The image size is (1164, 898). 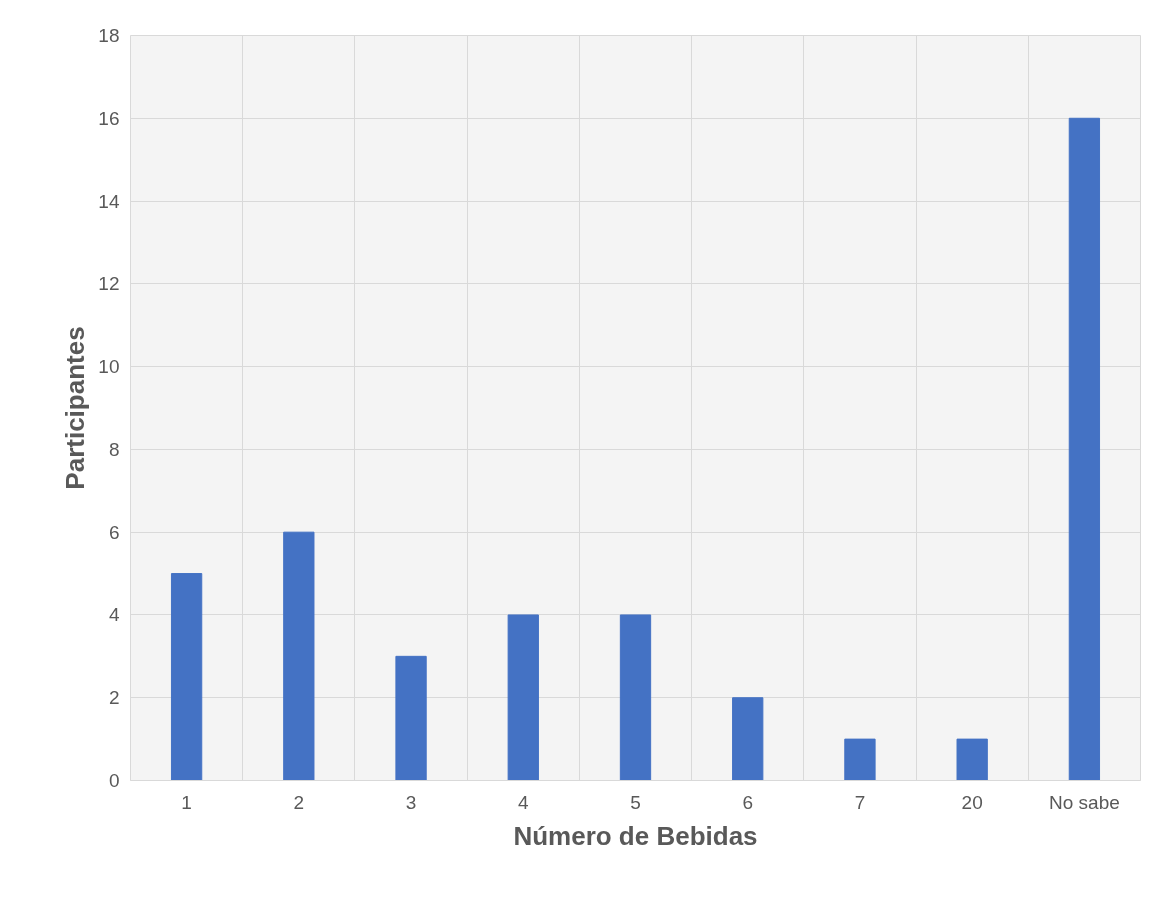 What do you see at coordinates (109, 35) in the screenshot?
I see `y-tick-label: 18` at bounding box center [109, 35].